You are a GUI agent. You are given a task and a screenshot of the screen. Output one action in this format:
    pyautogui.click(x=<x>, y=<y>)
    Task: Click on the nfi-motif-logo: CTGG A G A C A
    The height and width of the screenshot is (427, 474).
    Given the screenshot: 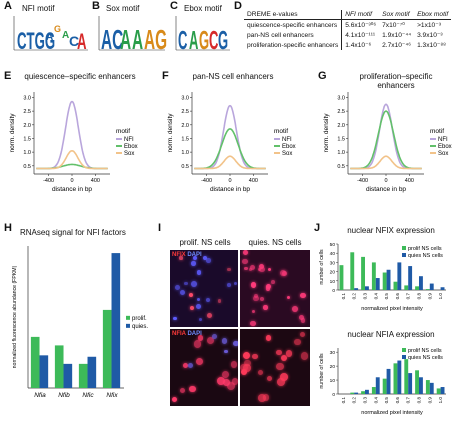 What is the action you would take?
    pyautogui.click(x=50, y=34)
    